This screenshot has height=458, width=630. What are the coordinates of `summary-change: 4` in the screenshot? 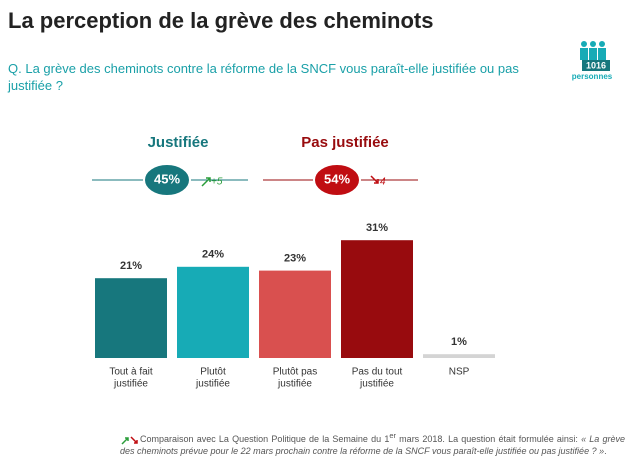 It's located at (383, 182).